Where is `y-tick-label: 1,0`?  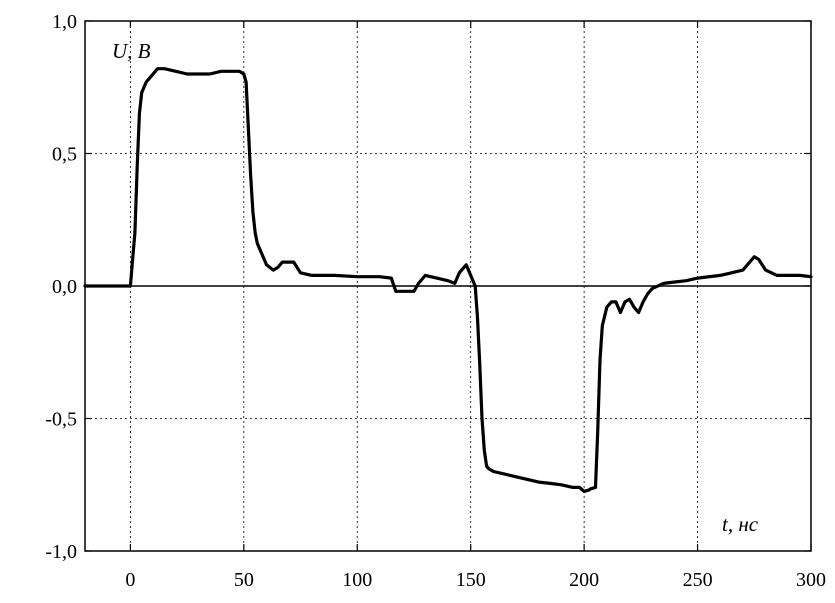
y-tick-label: 1,0 is located at coordinates (64, 22).